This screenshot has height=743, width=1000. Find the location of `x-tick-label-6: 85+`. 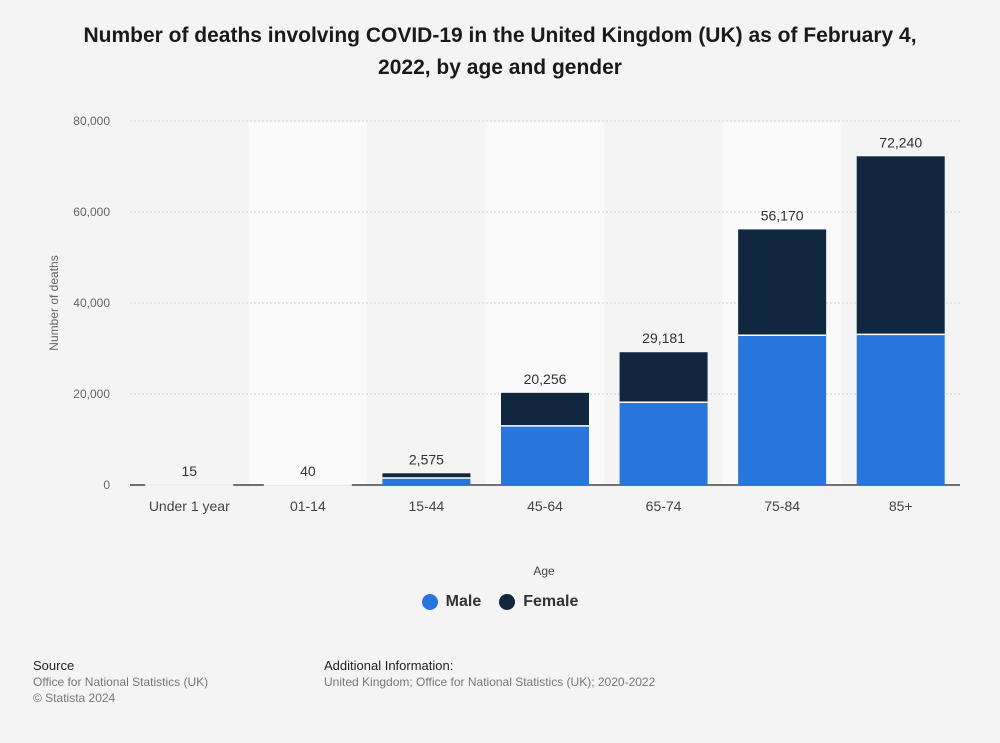

x-tick-label-6: 85+ is located at coordinates (901, 506).